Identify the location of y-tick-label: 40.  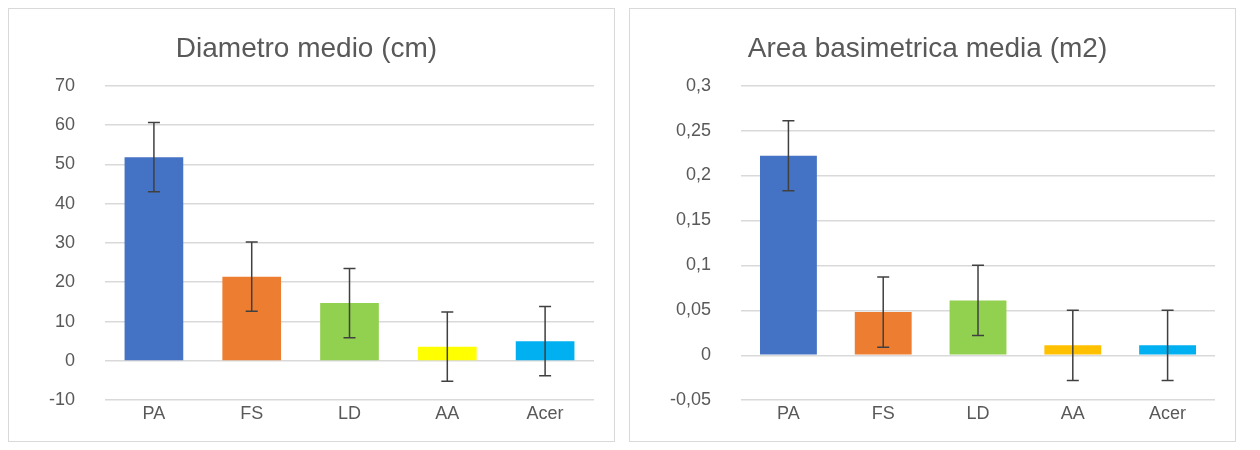
(65, 202).